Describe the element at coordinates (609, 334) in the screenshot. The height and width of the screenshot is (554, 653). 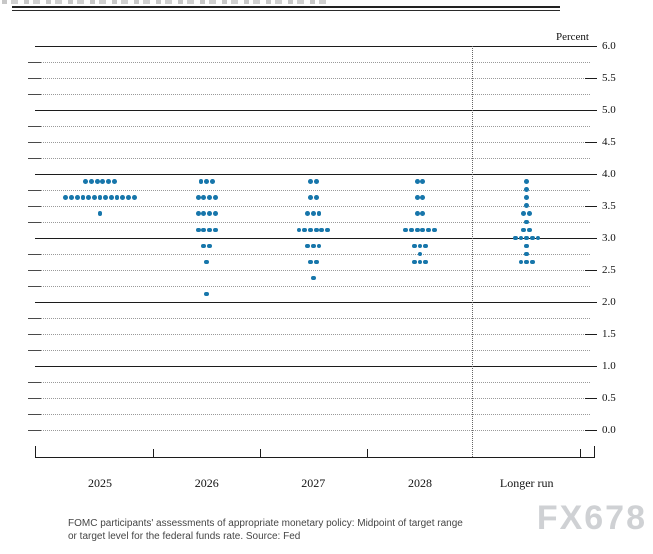
I see `y-axis-tick-label: 1.5` at that location.